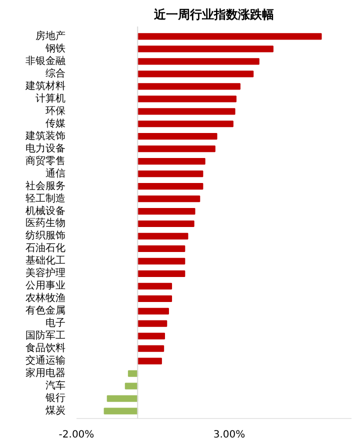  Describe the element at coordinates (46, 298) in the screenshot. I see `y-tick-label: 农林牧渔` at that location.